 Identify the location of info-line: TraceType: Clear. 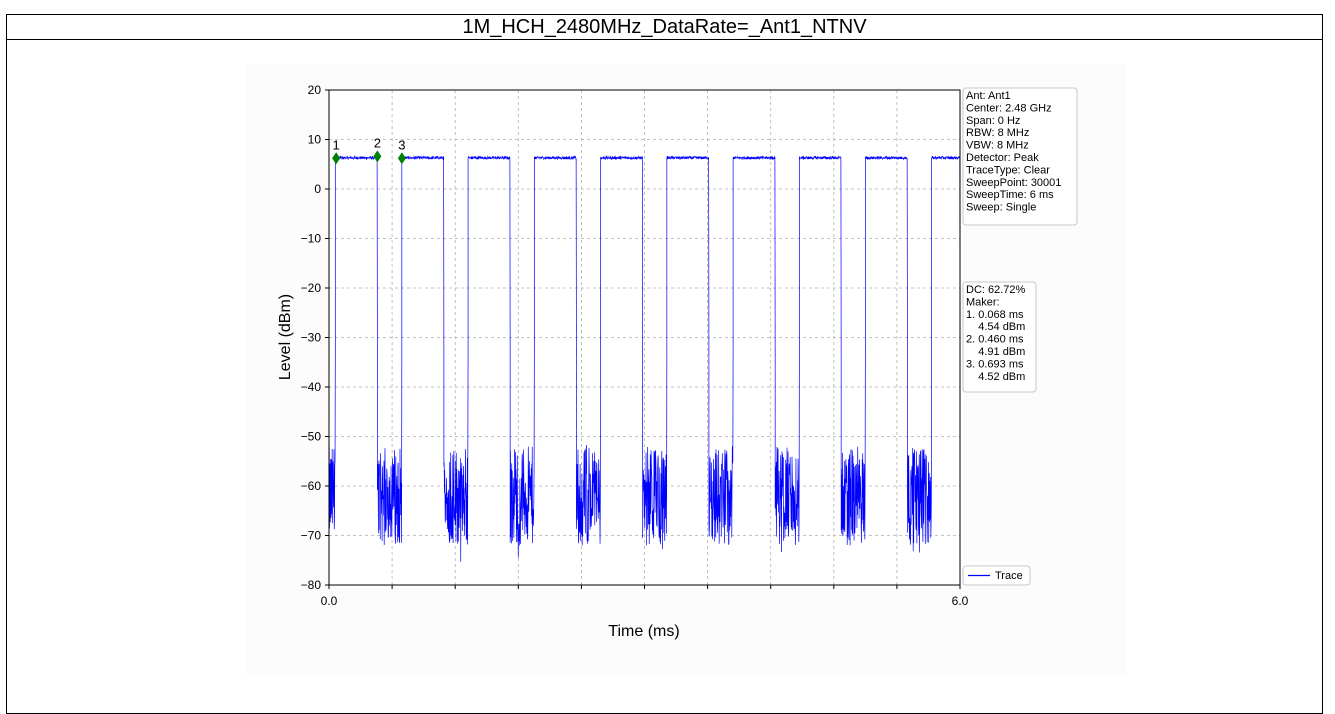
(1008, 170).